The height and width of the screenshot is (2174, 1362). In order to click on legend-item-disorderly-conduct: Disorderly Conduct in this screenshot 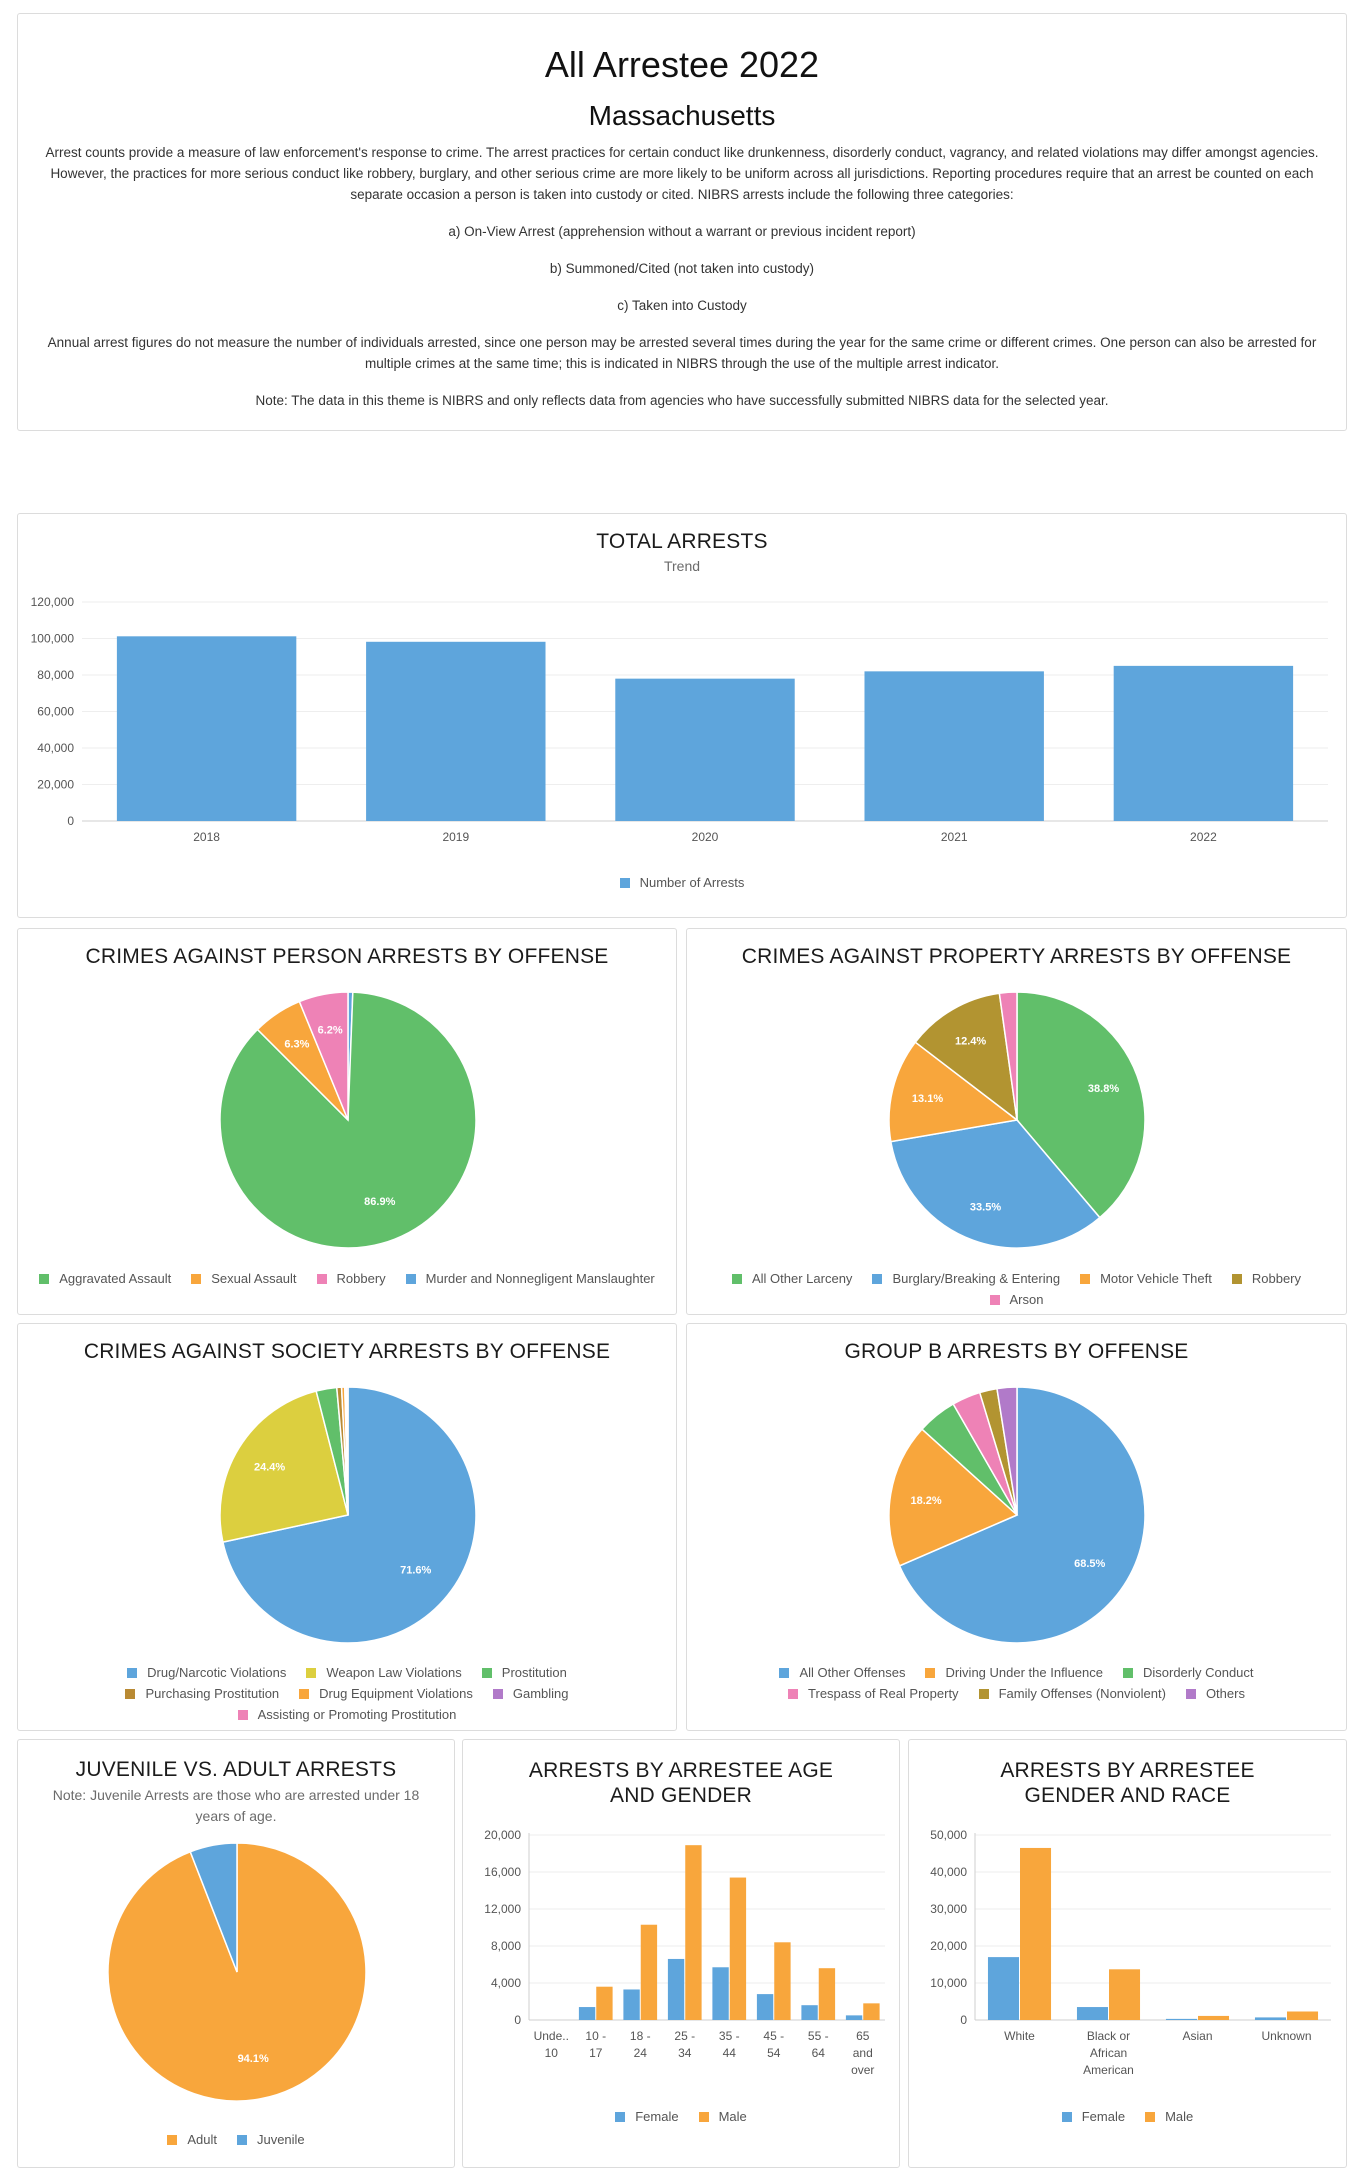, I will do `click(1188, 1672)`.